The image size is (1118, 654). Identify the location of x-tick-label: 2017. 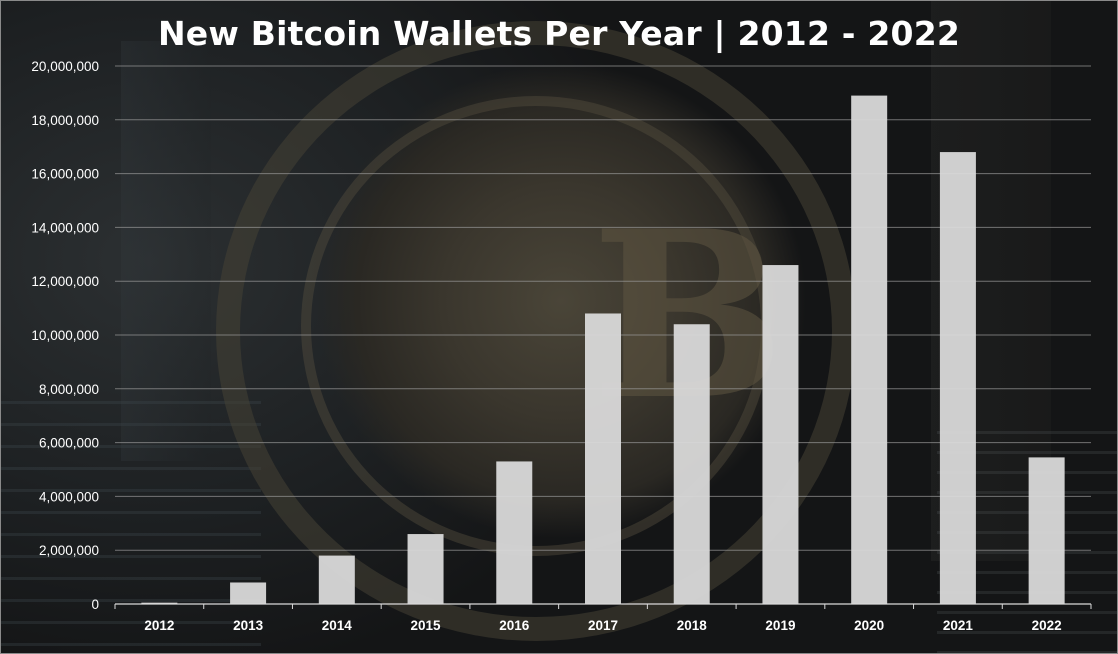
(603, 625).